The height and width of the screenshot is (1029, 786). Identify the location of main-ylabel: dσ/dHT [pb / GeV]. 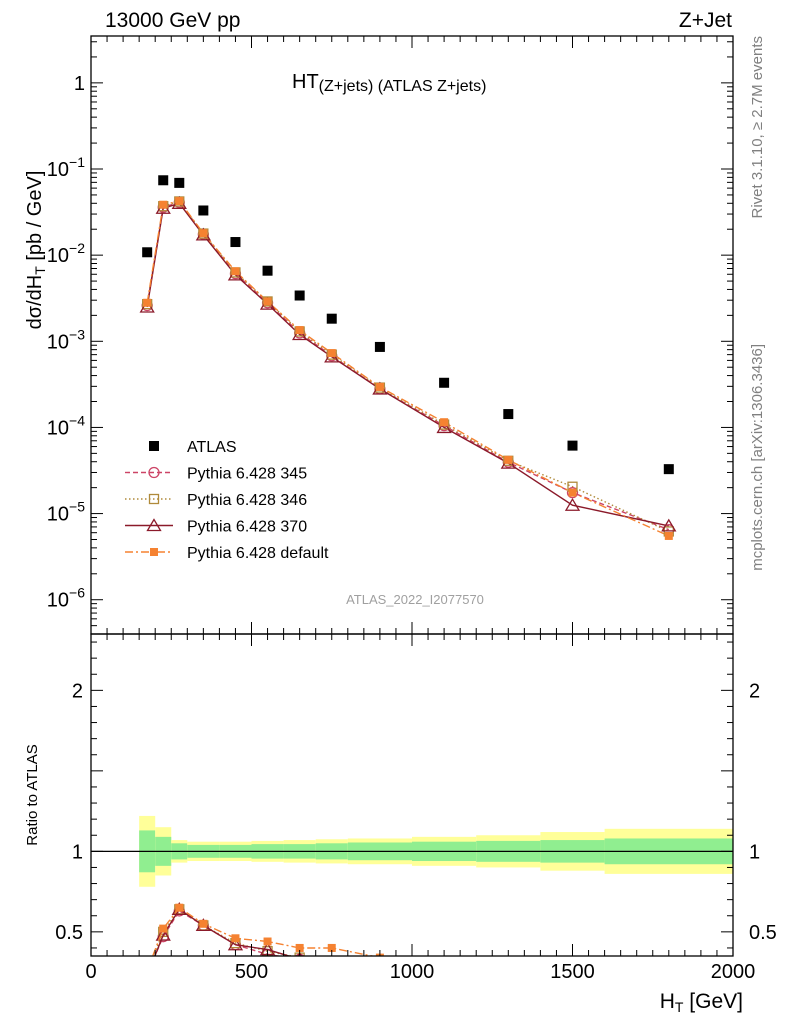
(36, 250).